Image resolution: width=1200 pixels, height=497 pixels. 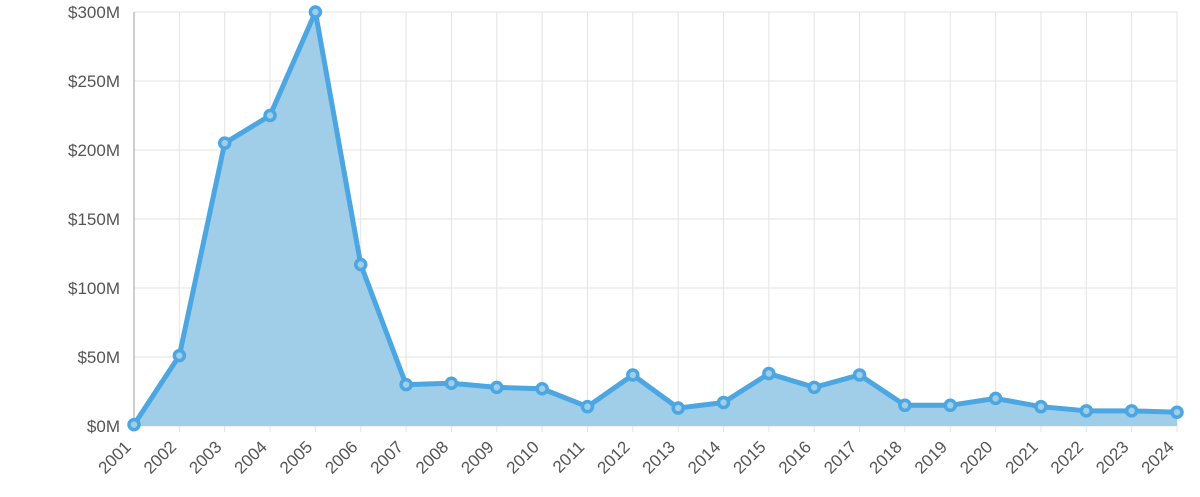 What do you see at coordinates (387, 457) in the screenshot?
I see `x-tick-label: 2007` at bounding box center [387, 457].